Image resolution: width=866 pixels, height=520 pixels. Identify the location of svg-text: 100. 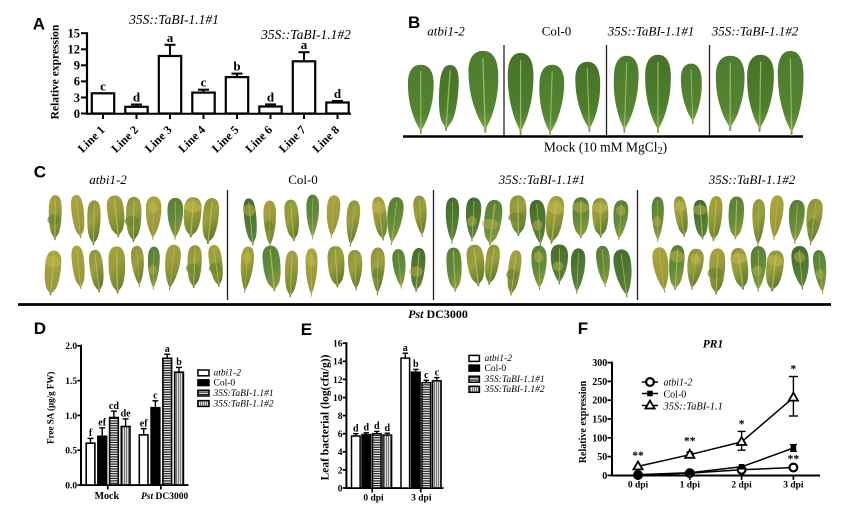
(599, 438).